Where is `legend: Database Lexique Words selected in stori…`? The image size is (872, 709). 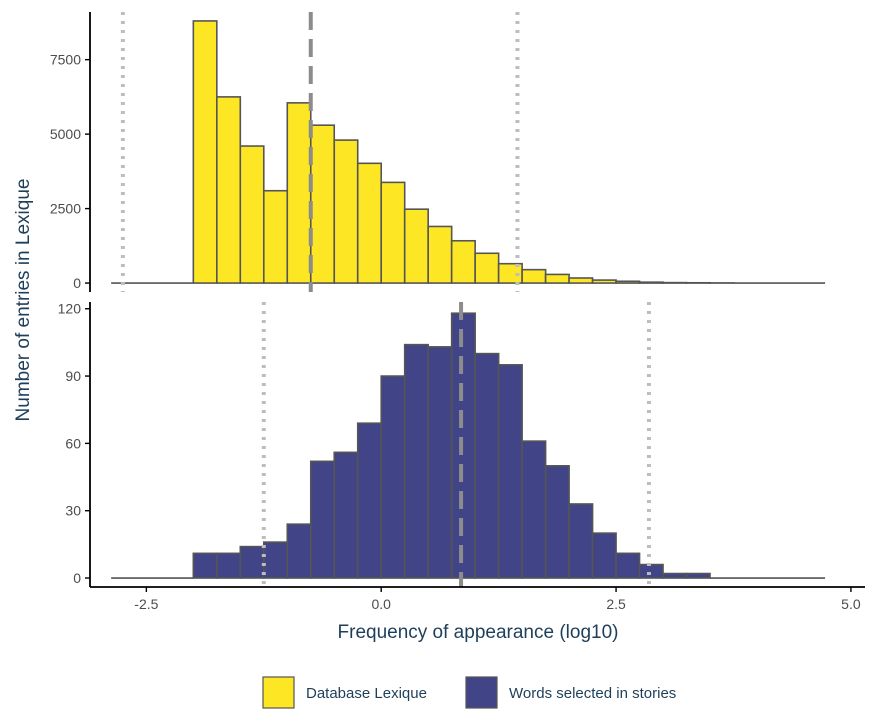
legend: Database Lexique Words selected in stori… is located at coordinates (469, 692).